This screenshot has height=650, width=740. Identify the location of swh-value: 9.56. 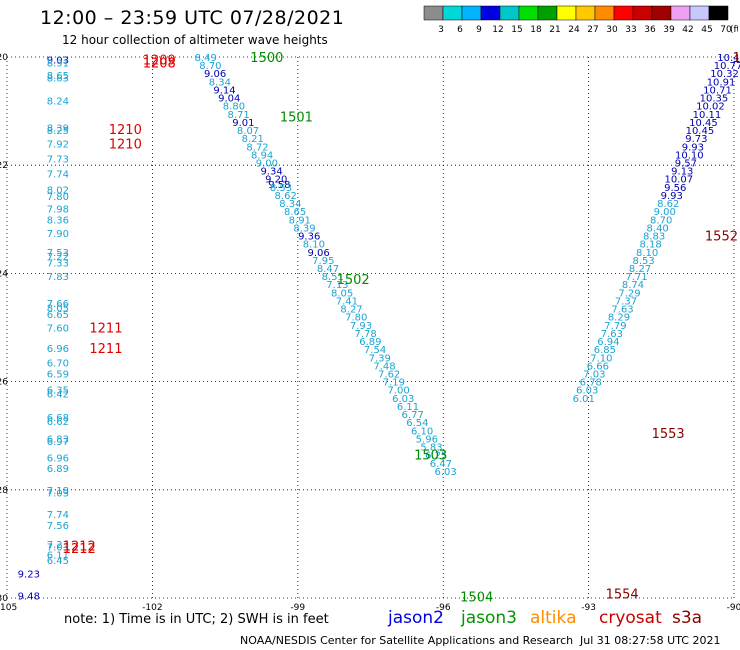
(675, 188).